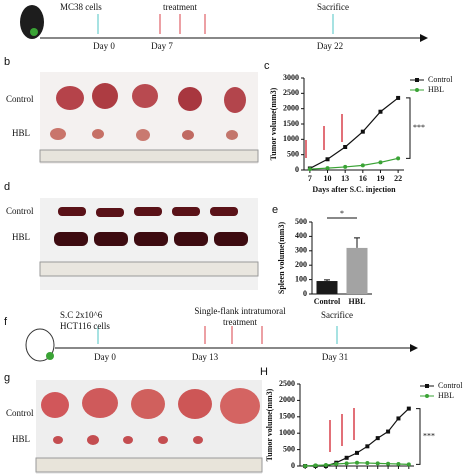  What do you see at coordinates (301, 264) in the screenshot?
I see `y-tick-label: 200` at bounding box center [301, 264].